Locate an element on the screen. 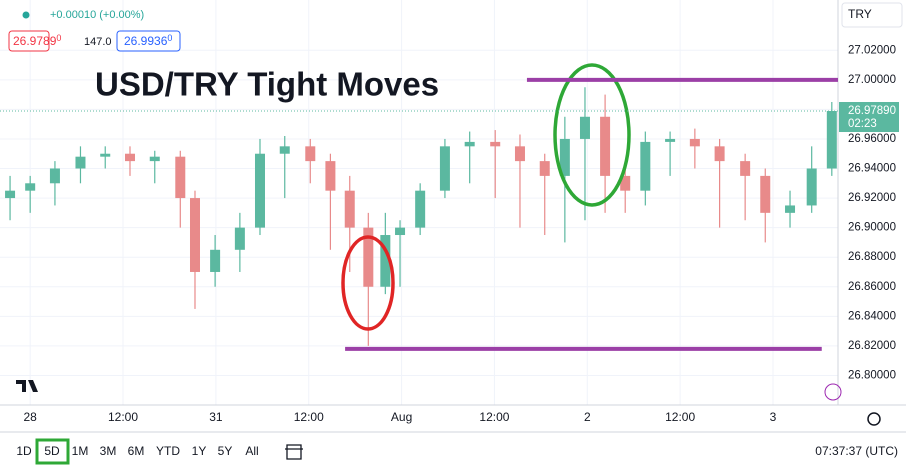  last-price-badge is located at coordinates (869, 117).